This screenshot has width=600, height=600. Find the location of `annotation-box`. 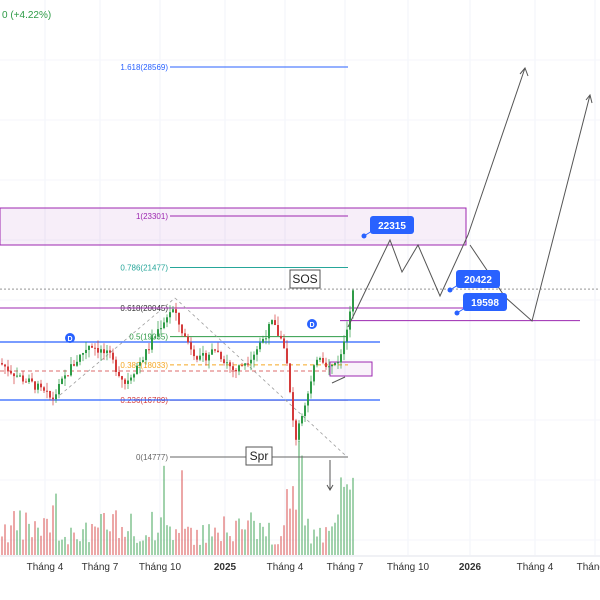

annotation-box is located at coordinates (305, 279).